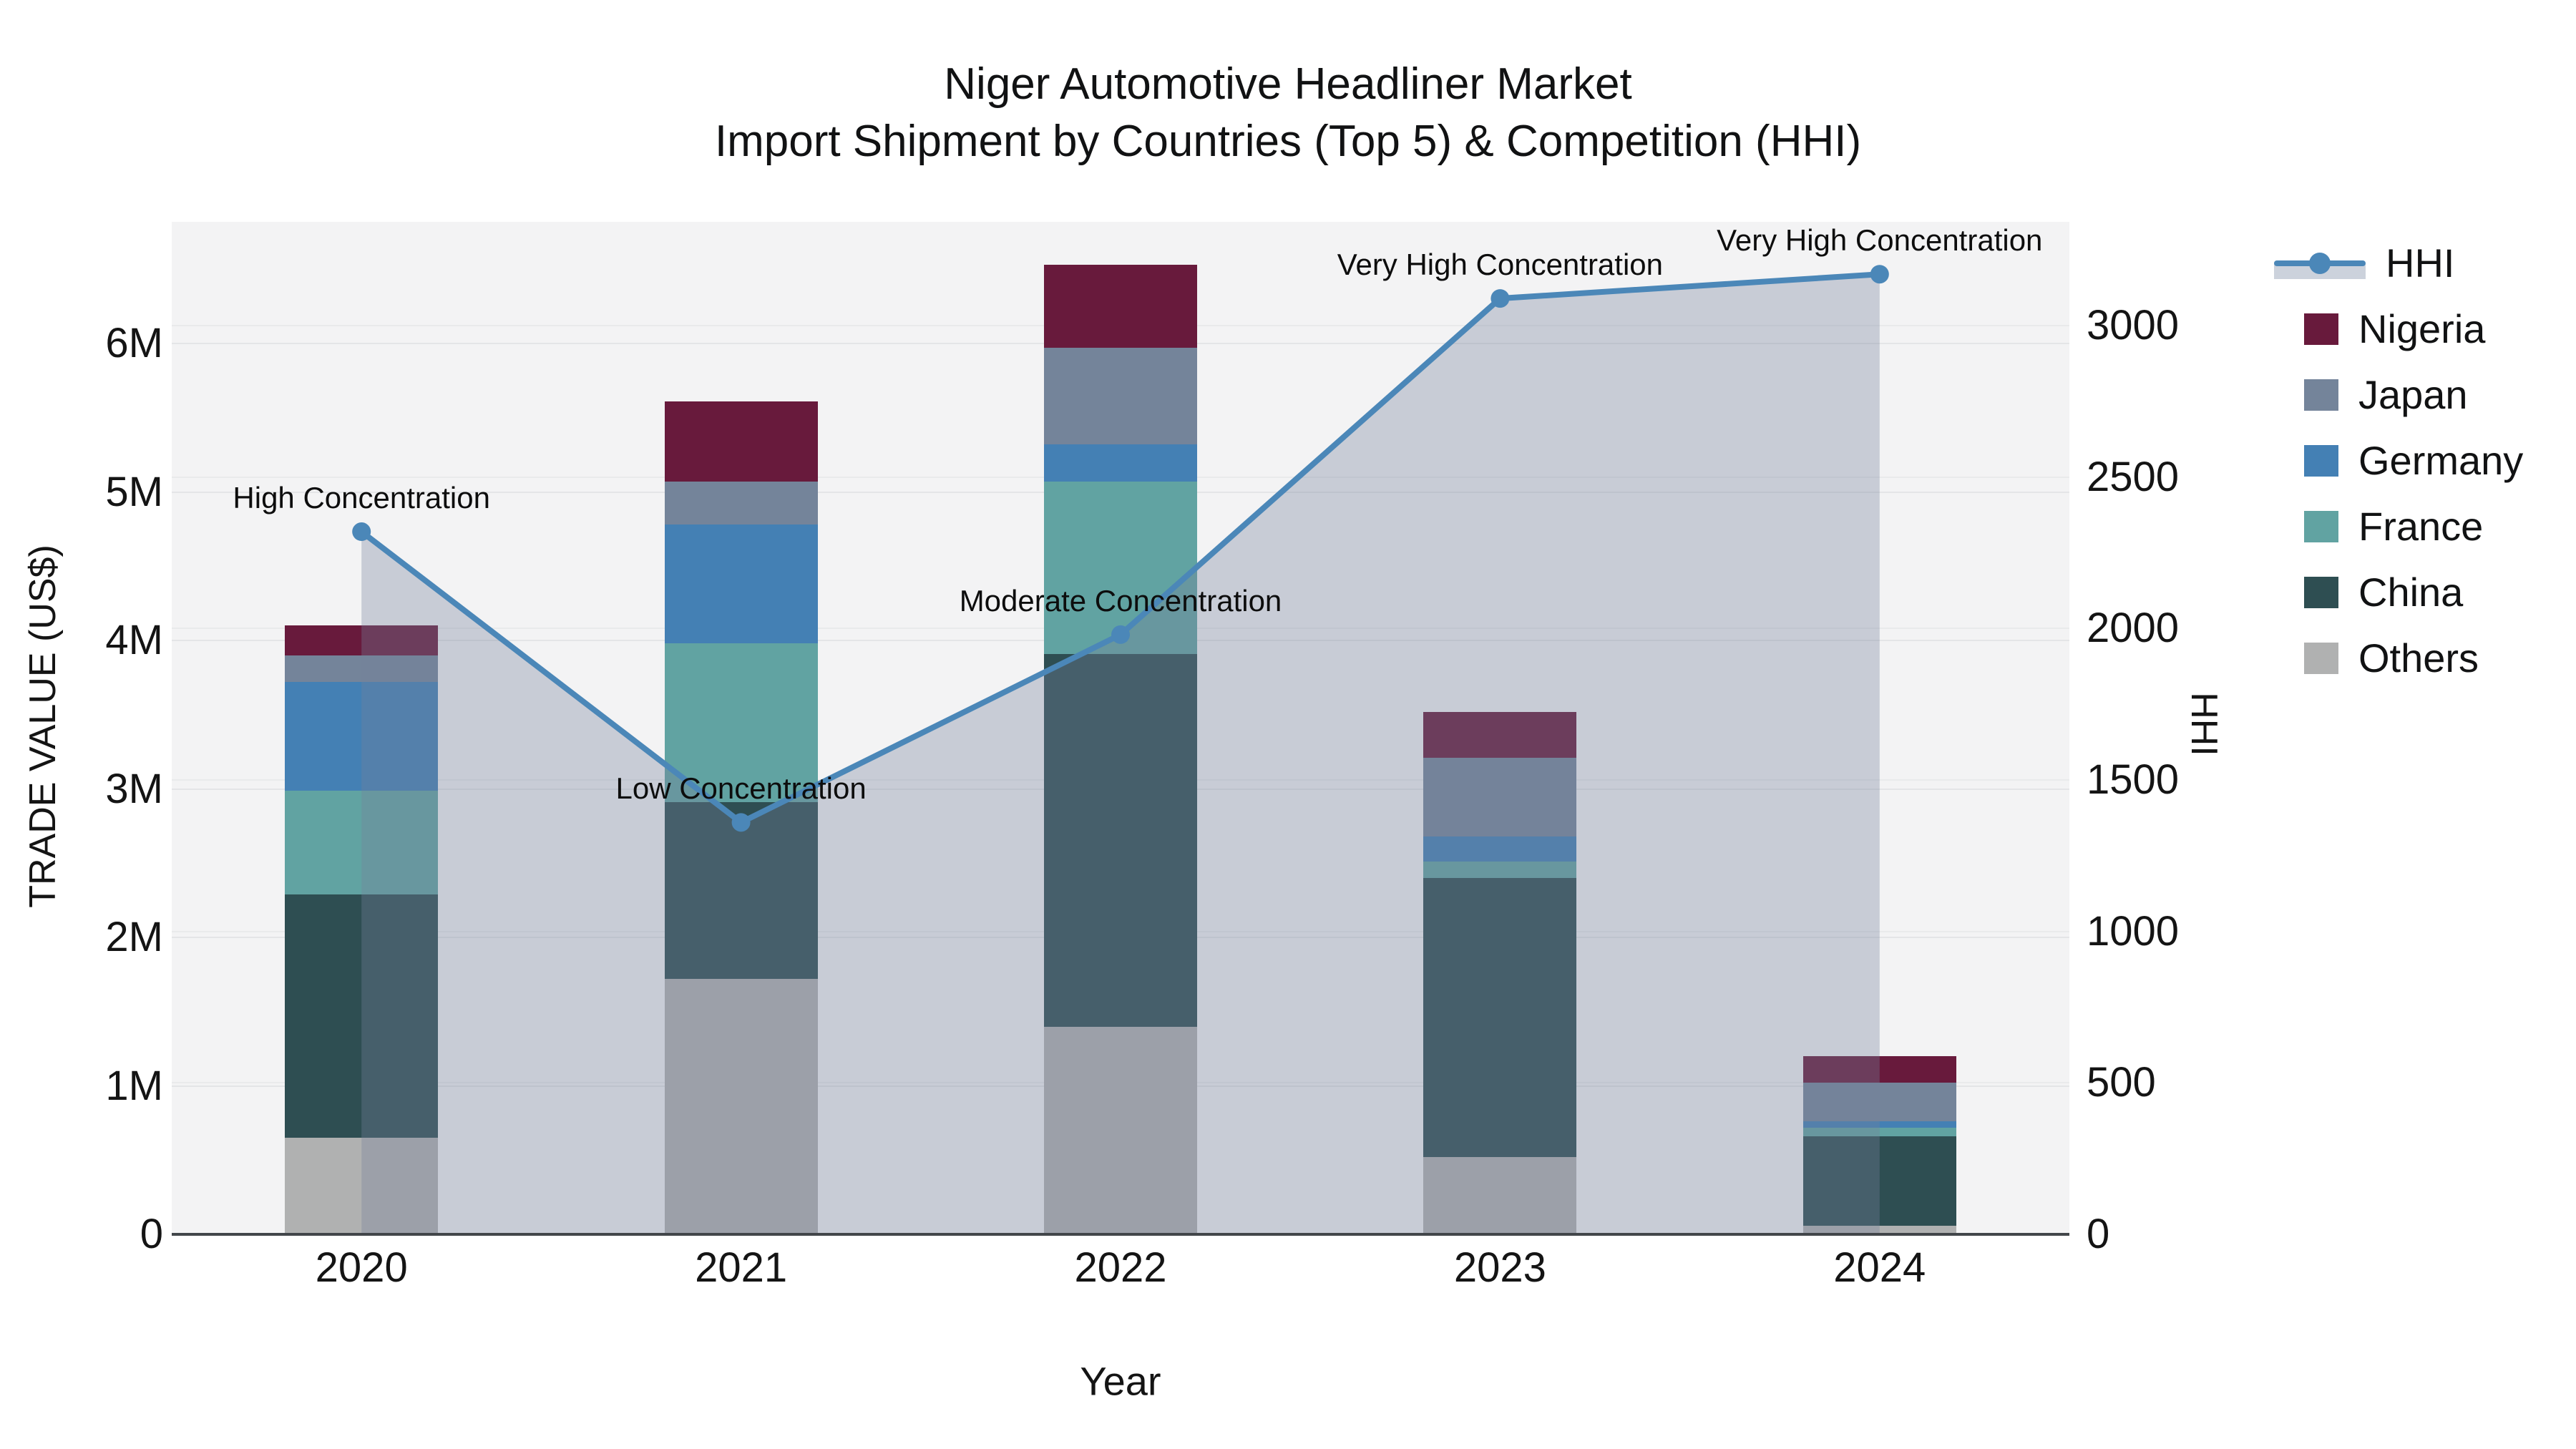 The height and width of the screenshot is (1449, 2576). I want to click on y-right-axis-title: HHI, so click(2204, 724).